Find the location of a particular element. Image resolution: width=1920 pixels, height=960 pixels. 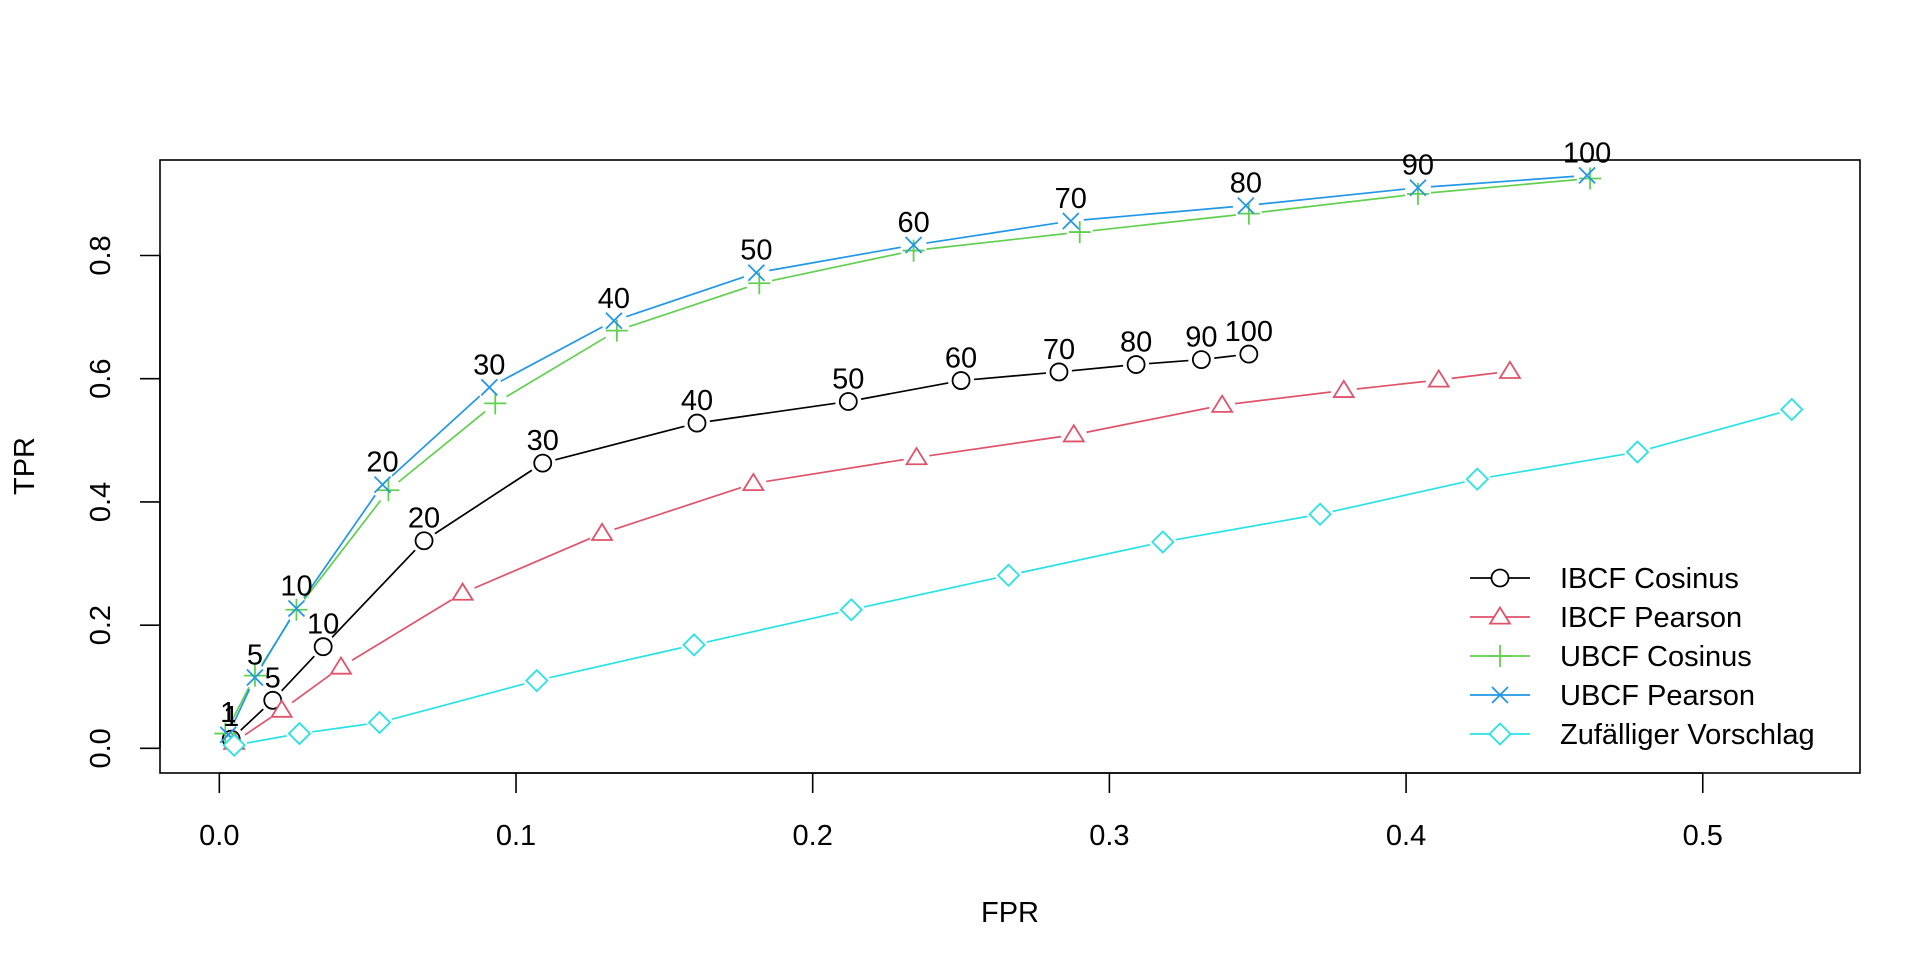

x-tick-label: 0.1 is located at coordinates (516, 836).